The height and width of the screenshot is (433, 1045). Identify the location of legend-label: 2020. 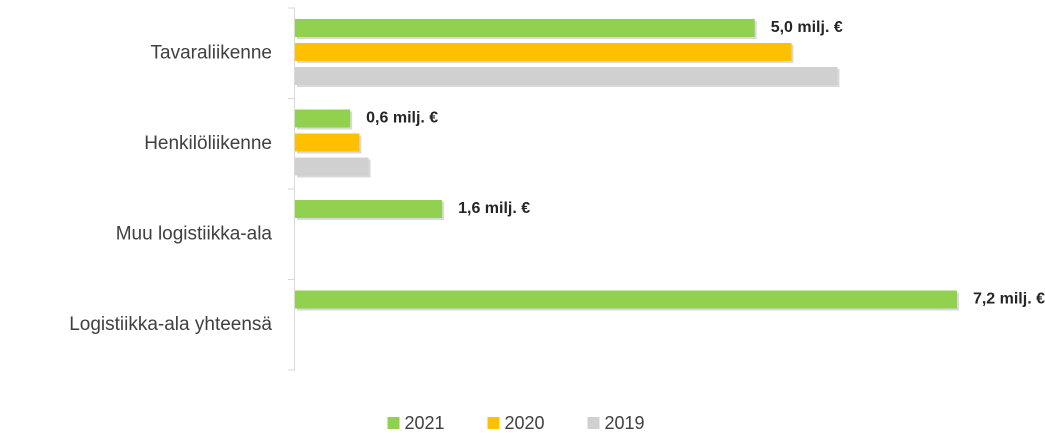
(525, 423).